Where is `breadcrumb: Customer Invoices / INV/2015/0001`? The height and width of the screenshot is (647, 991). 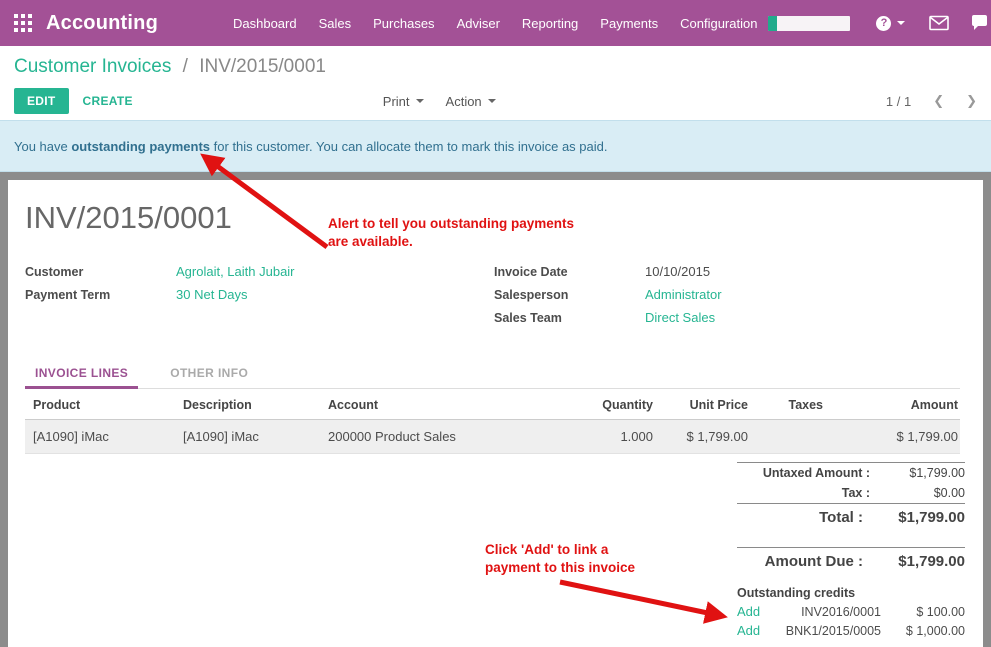 breadcrumb: Customer Invoices / INV/2015/0001 is located at coordinates (495, 67).